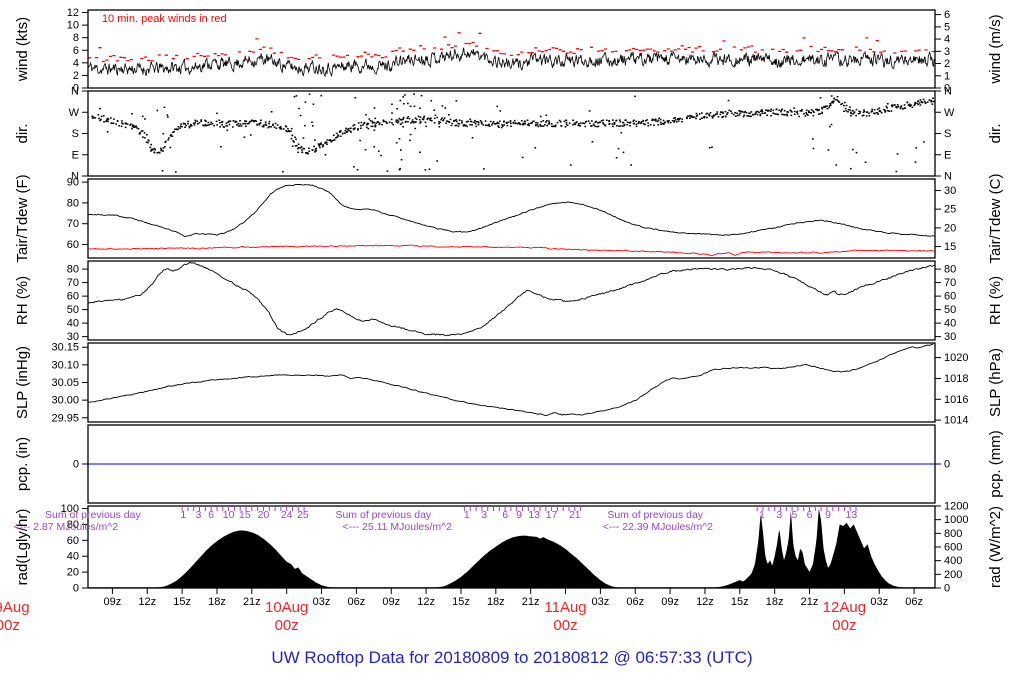 This screenshot has width=1024, height=700. I want to click on panel-series-wind, so click(511, 55).